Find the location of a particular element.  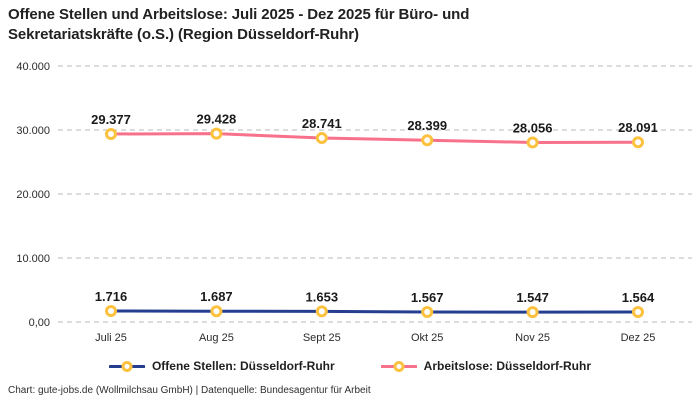

legend-label: Arbeitslose: Düsseldorf-Ruhr is located at coordinates (507, 366).